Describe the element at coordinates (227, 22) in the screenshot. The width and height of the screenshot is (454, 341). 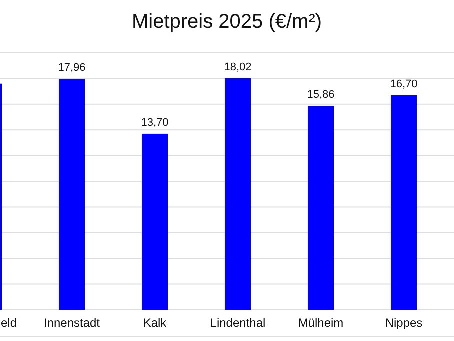
I see `chart-title: Mietpreis 2025 (€/m²)` at that location.